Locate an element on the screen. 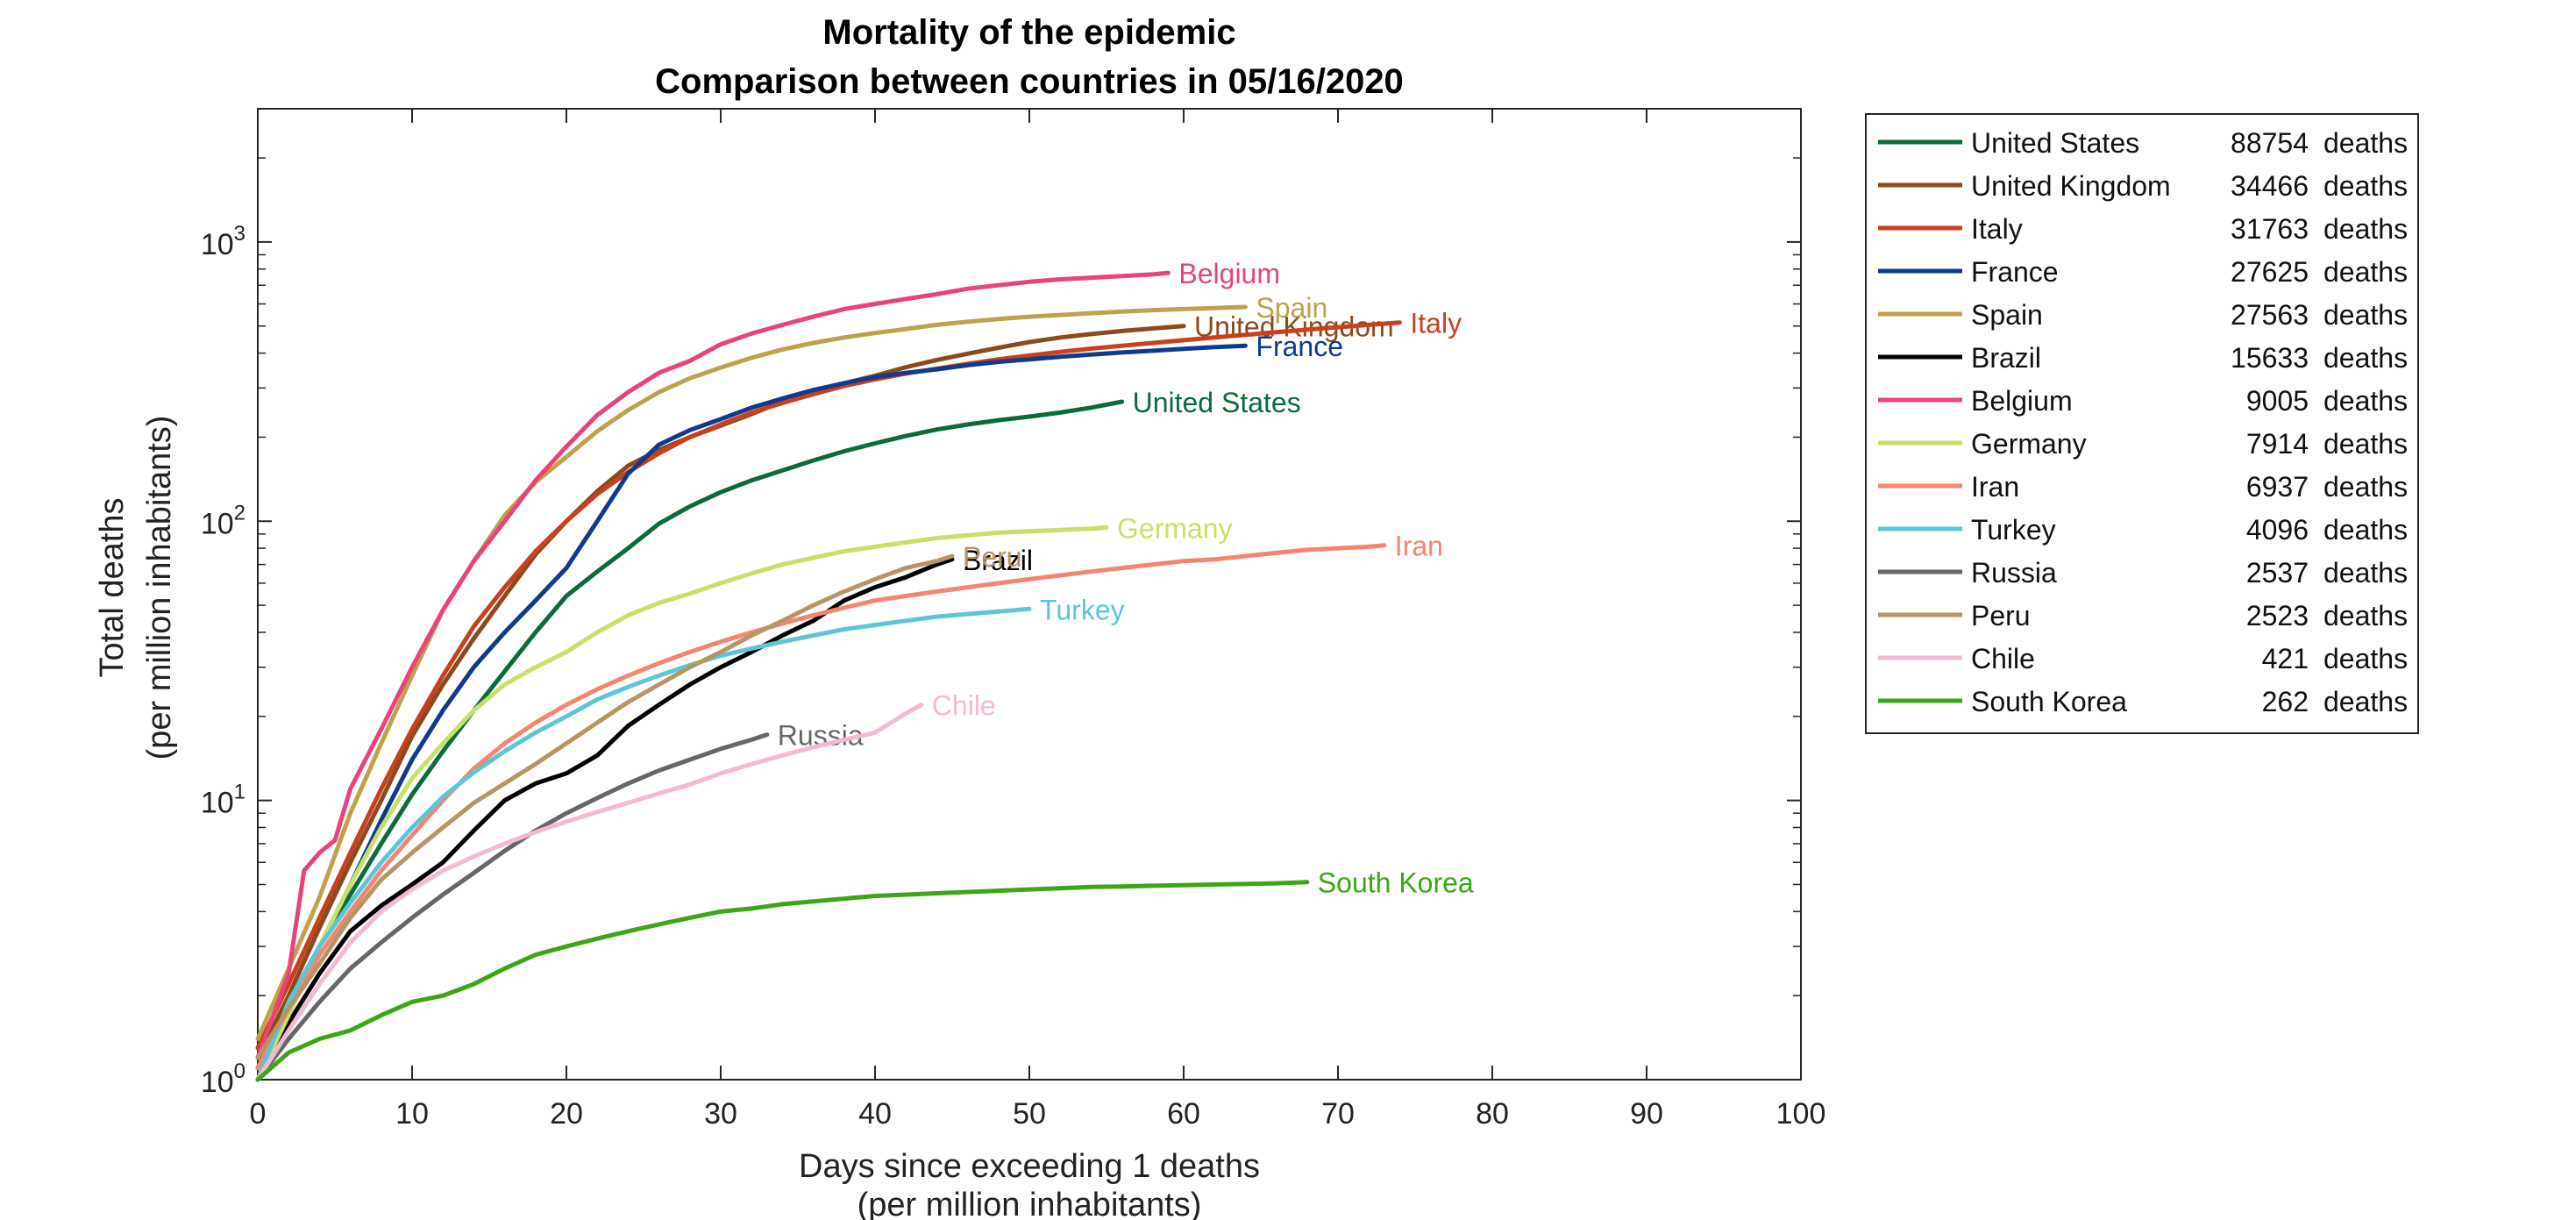 Image resolution: width=2576 pixels, height=1220 pixels. y-tick-label: 10⁰ is located at coordinates (223, 1079).